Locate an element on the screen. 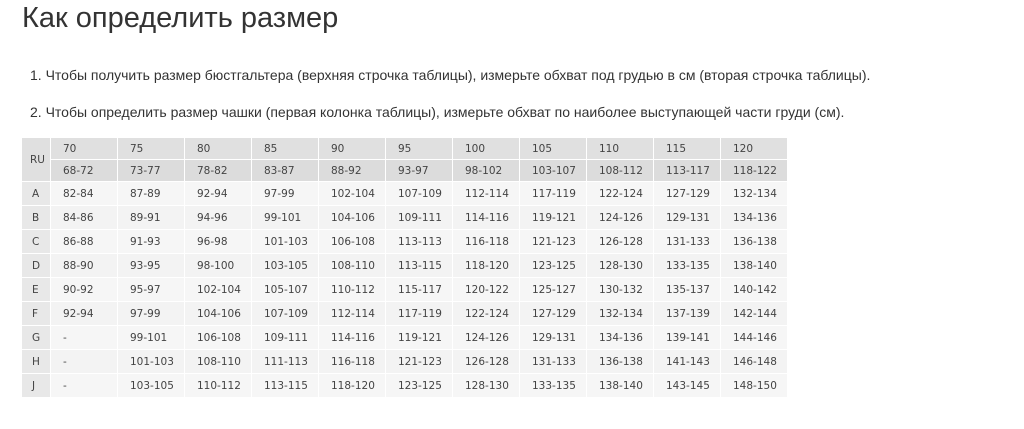  bust-range-cell: 140-142 is located at coordinates (754, 290).